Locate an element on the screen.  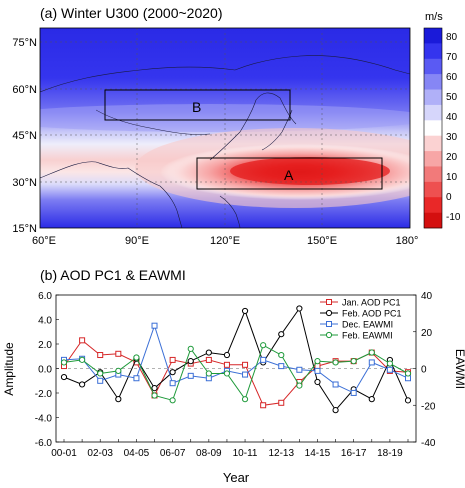
box-b is located at coordinates (197, 105).